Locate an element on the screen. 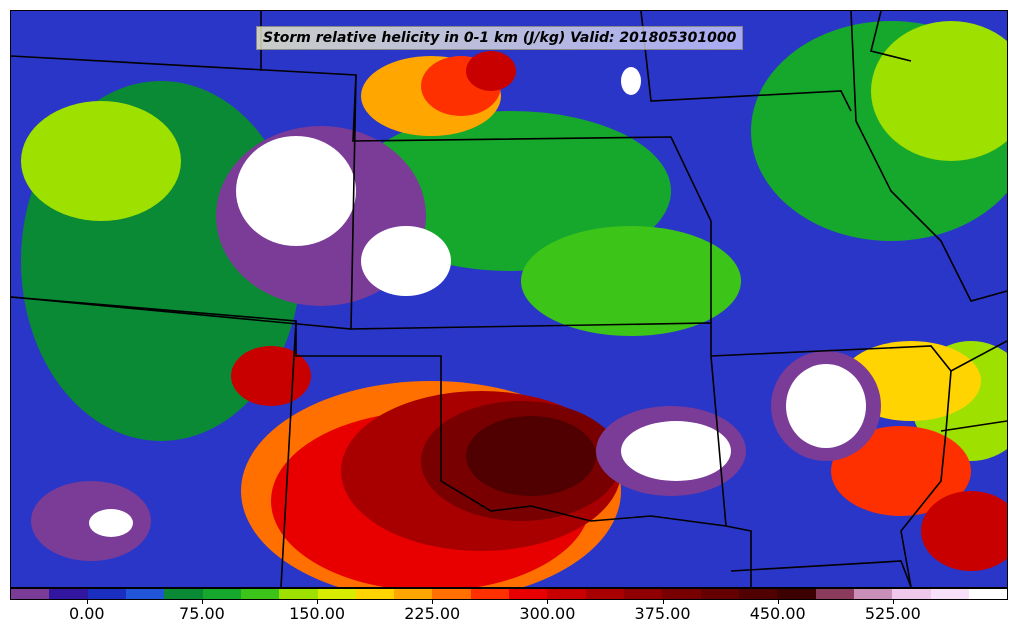  colorbar-tick-label: 75.00 is located at coordinates (202, 613).